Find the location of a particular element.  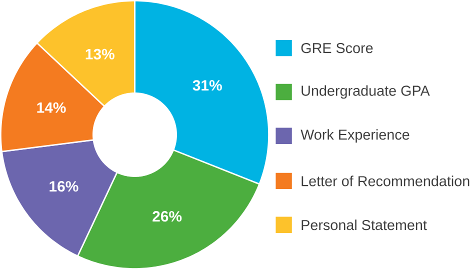

data-label: 16% is located at coordinates (64, 186).